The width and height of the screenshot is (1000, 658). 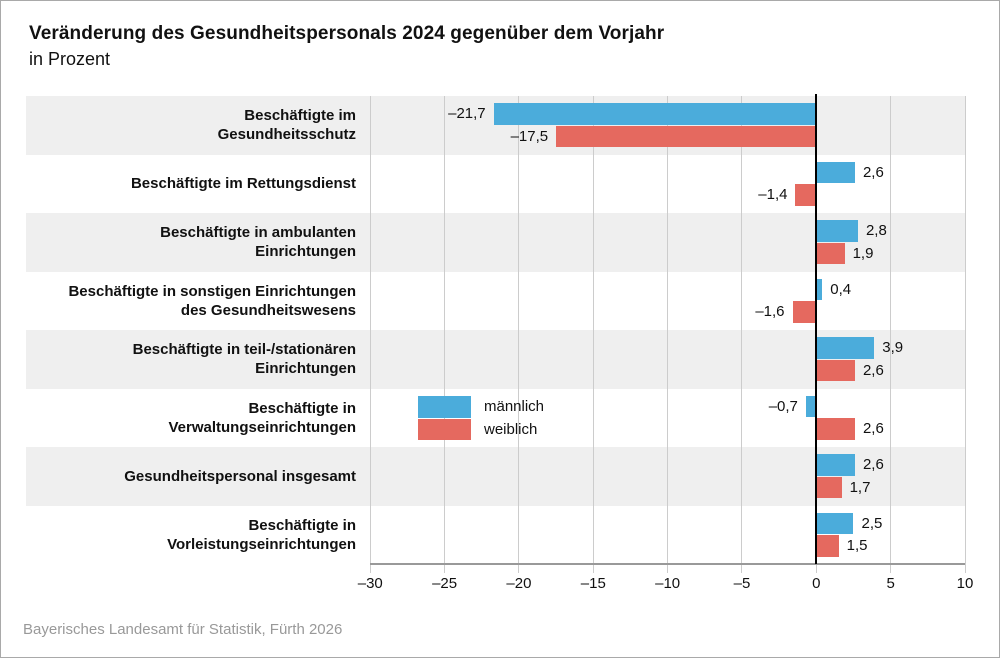 What do you see at coordinates (70, 59) in the screenshot?
I see `chart-subtitle: in Prozent` at bounding box center [70, 59].